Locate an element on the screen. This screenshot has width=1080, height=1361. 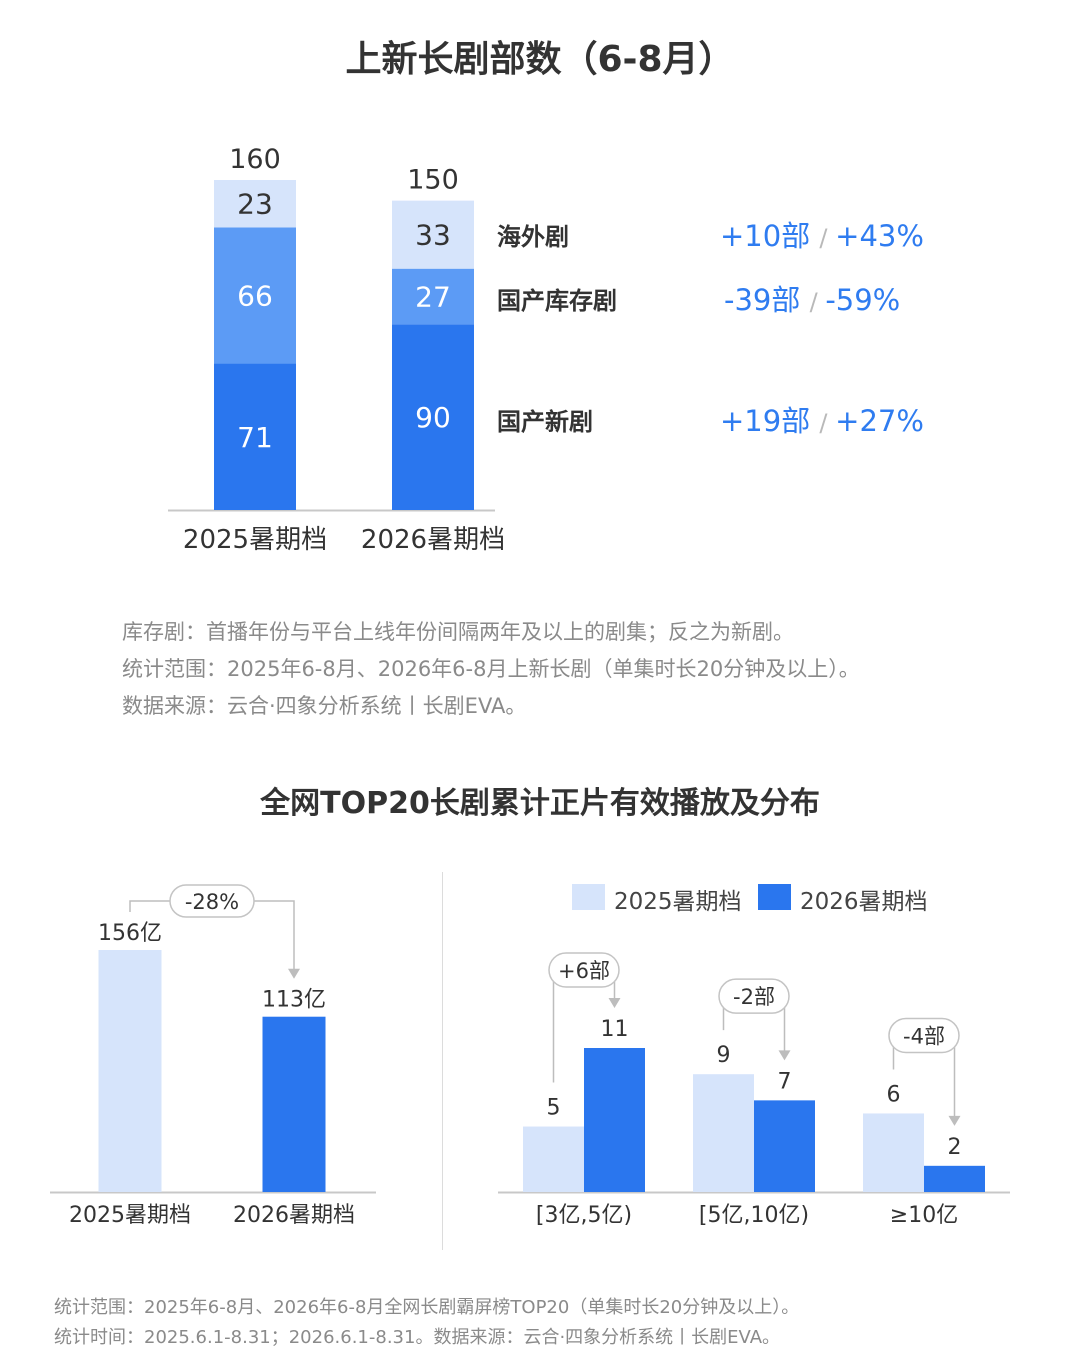
change-label: -4部 is located at coordinates (924, 1036).